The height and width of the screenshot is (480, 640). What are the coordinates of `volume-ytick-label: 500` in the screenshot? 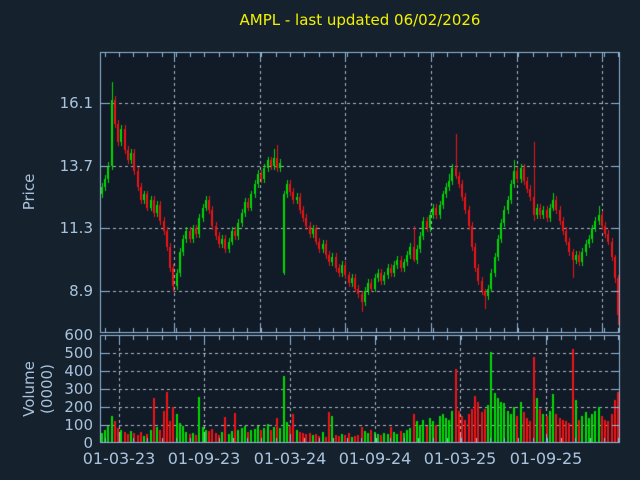 It's located at (78, 353).